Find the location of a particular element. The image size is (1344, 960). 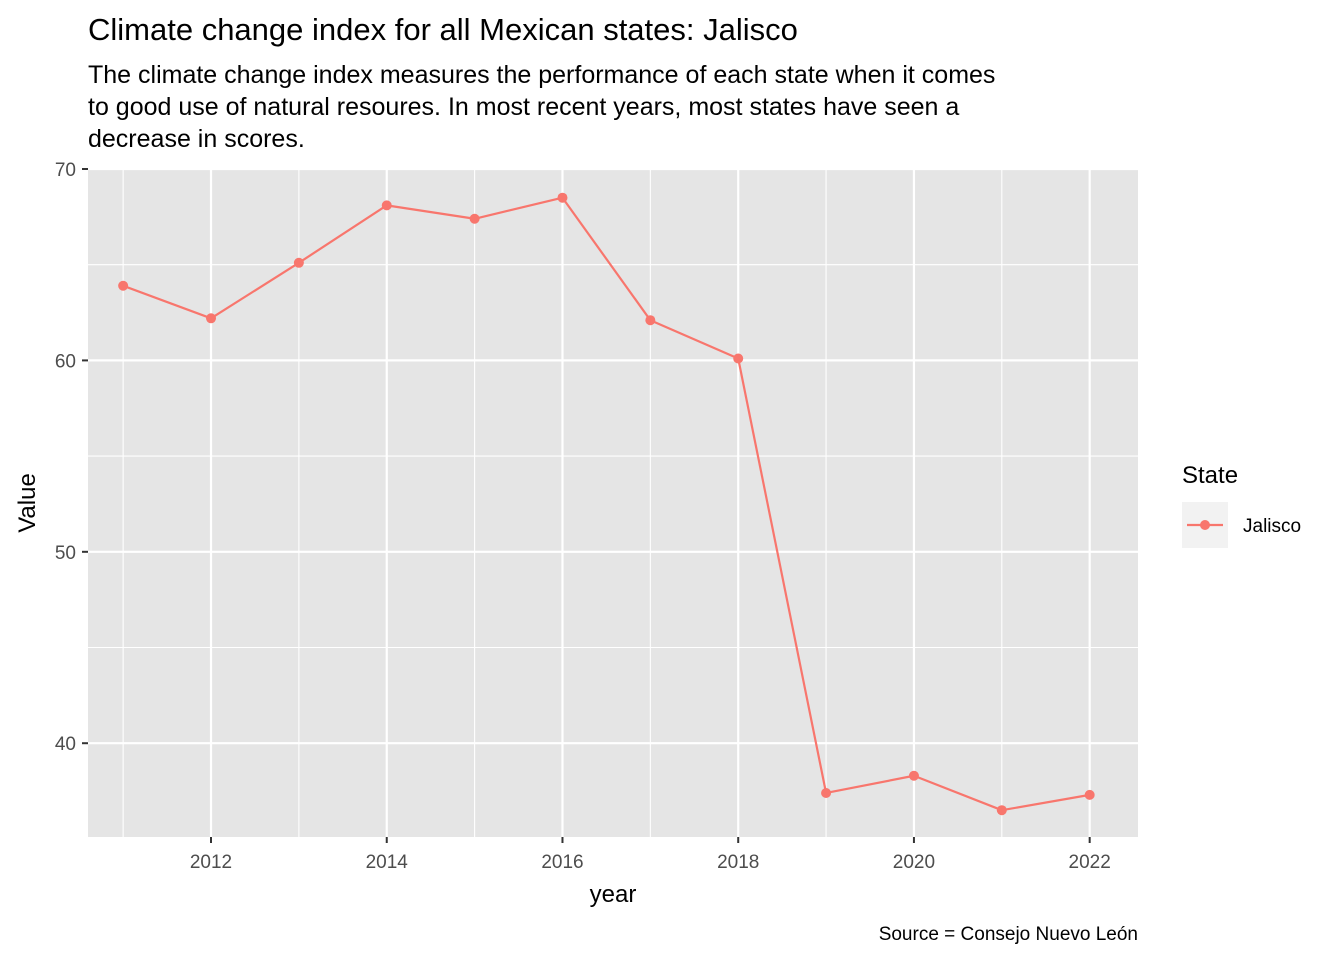

x-axis-title: year is located at coordinates (613, 894).